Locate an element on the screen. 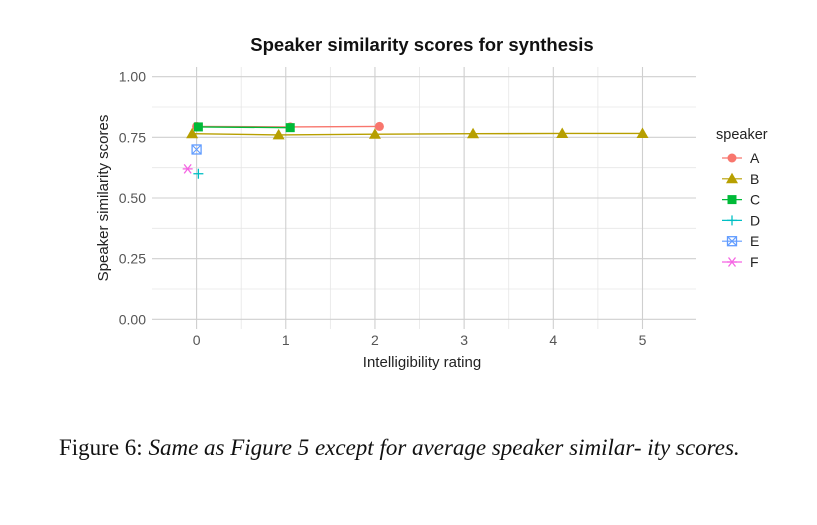 This screenshot has height=525, width=817. legend-label: B is located at coordinates (754, 179).